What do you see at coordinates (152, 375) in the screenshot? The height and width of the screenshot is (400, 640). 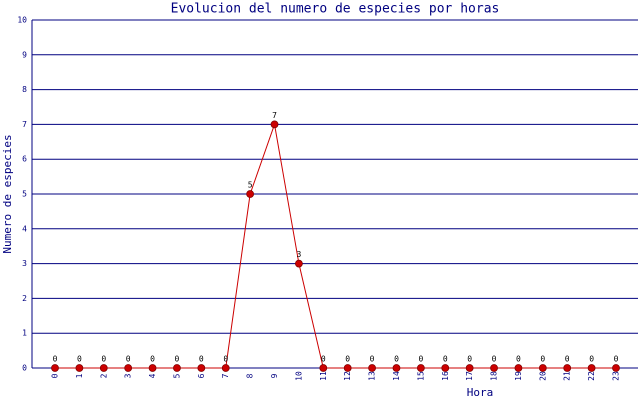 I see `x-tick-label: 4` at bounding box center [152, 375].